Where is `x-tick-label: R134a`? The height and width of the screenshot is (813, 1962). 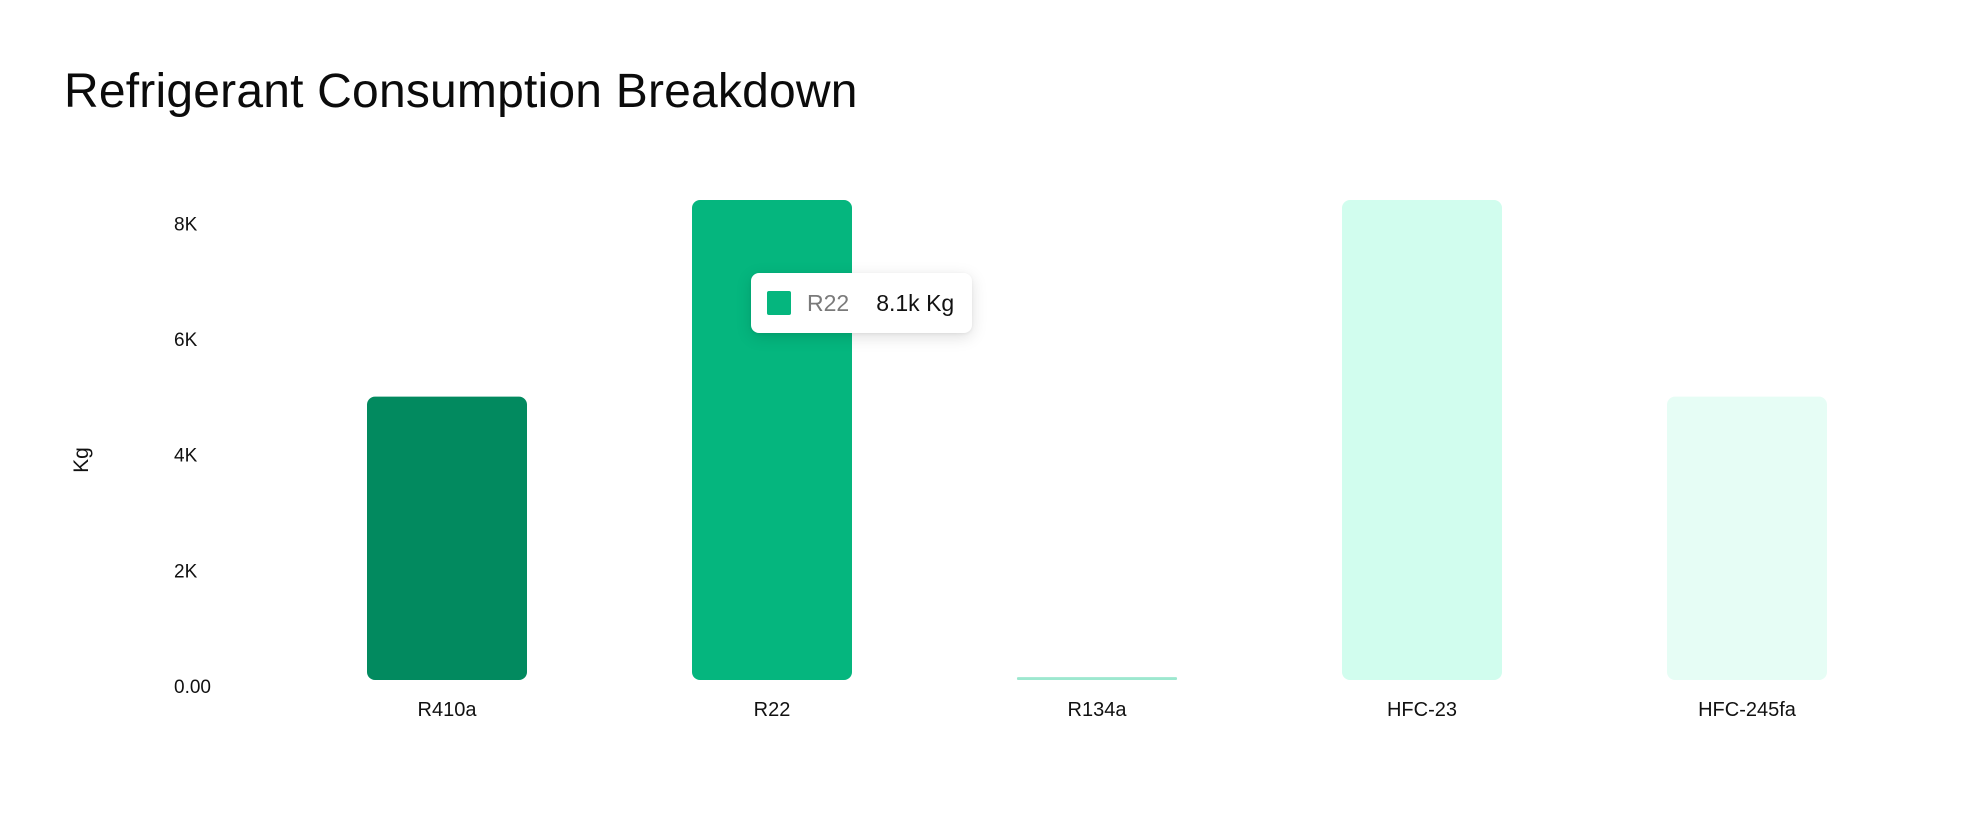
x-tick-label: R134a is located at coordinates (1098, 710).